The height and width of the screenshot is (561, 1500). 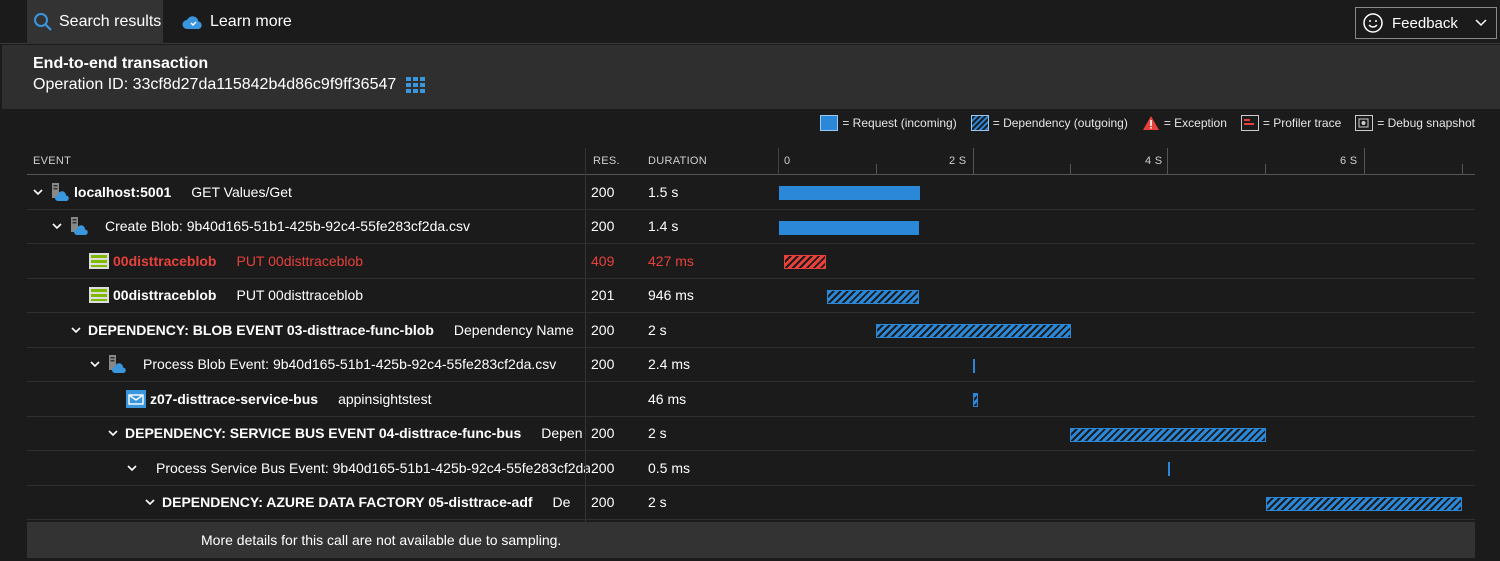 What do you see at coordinates (1302, 123) in the screenshot?
I see `legend-profiler-label: = Profiler trace` at bounding box center [1302, 123].